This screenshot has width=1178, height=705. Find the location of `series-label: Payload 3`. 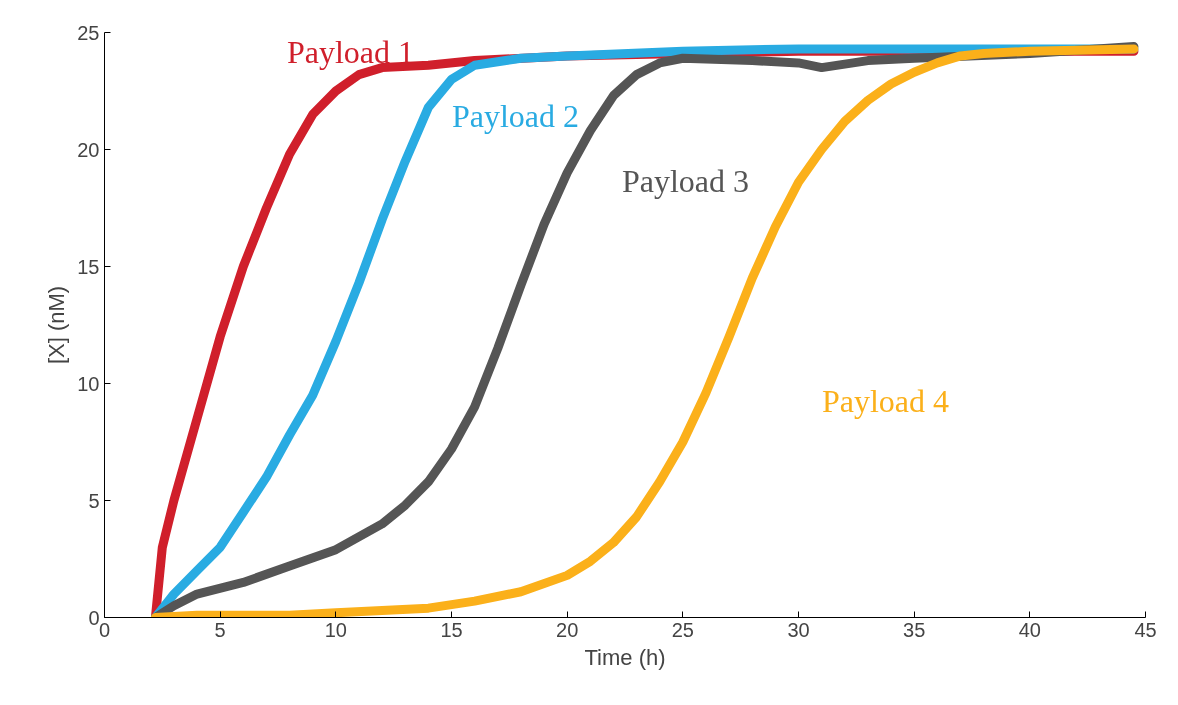

series-label: Payload 3 is located at coordinates (685, 180).